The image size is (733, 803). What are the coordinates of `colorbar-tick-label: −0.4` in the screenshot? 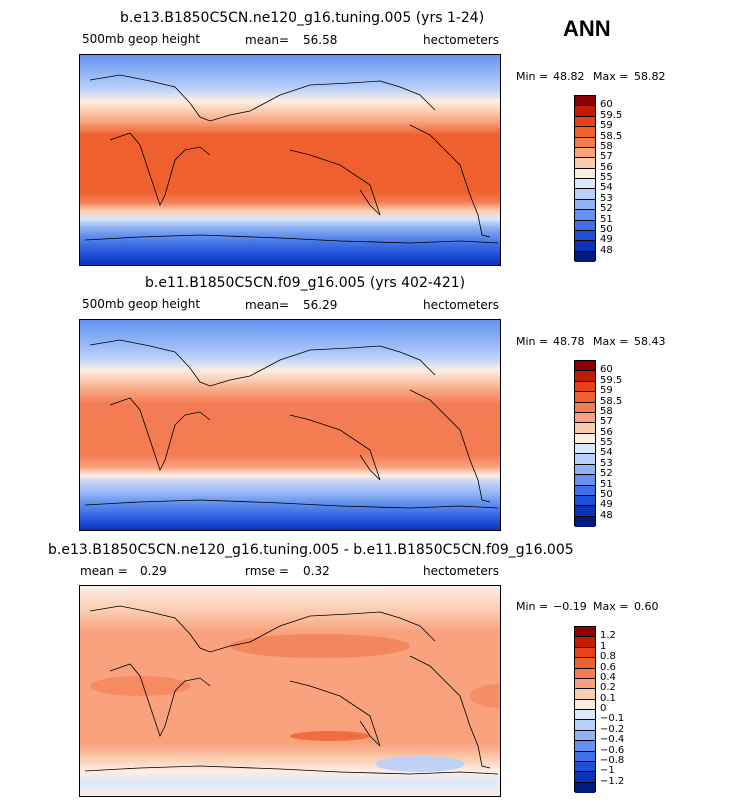 It's located at (612, 740).